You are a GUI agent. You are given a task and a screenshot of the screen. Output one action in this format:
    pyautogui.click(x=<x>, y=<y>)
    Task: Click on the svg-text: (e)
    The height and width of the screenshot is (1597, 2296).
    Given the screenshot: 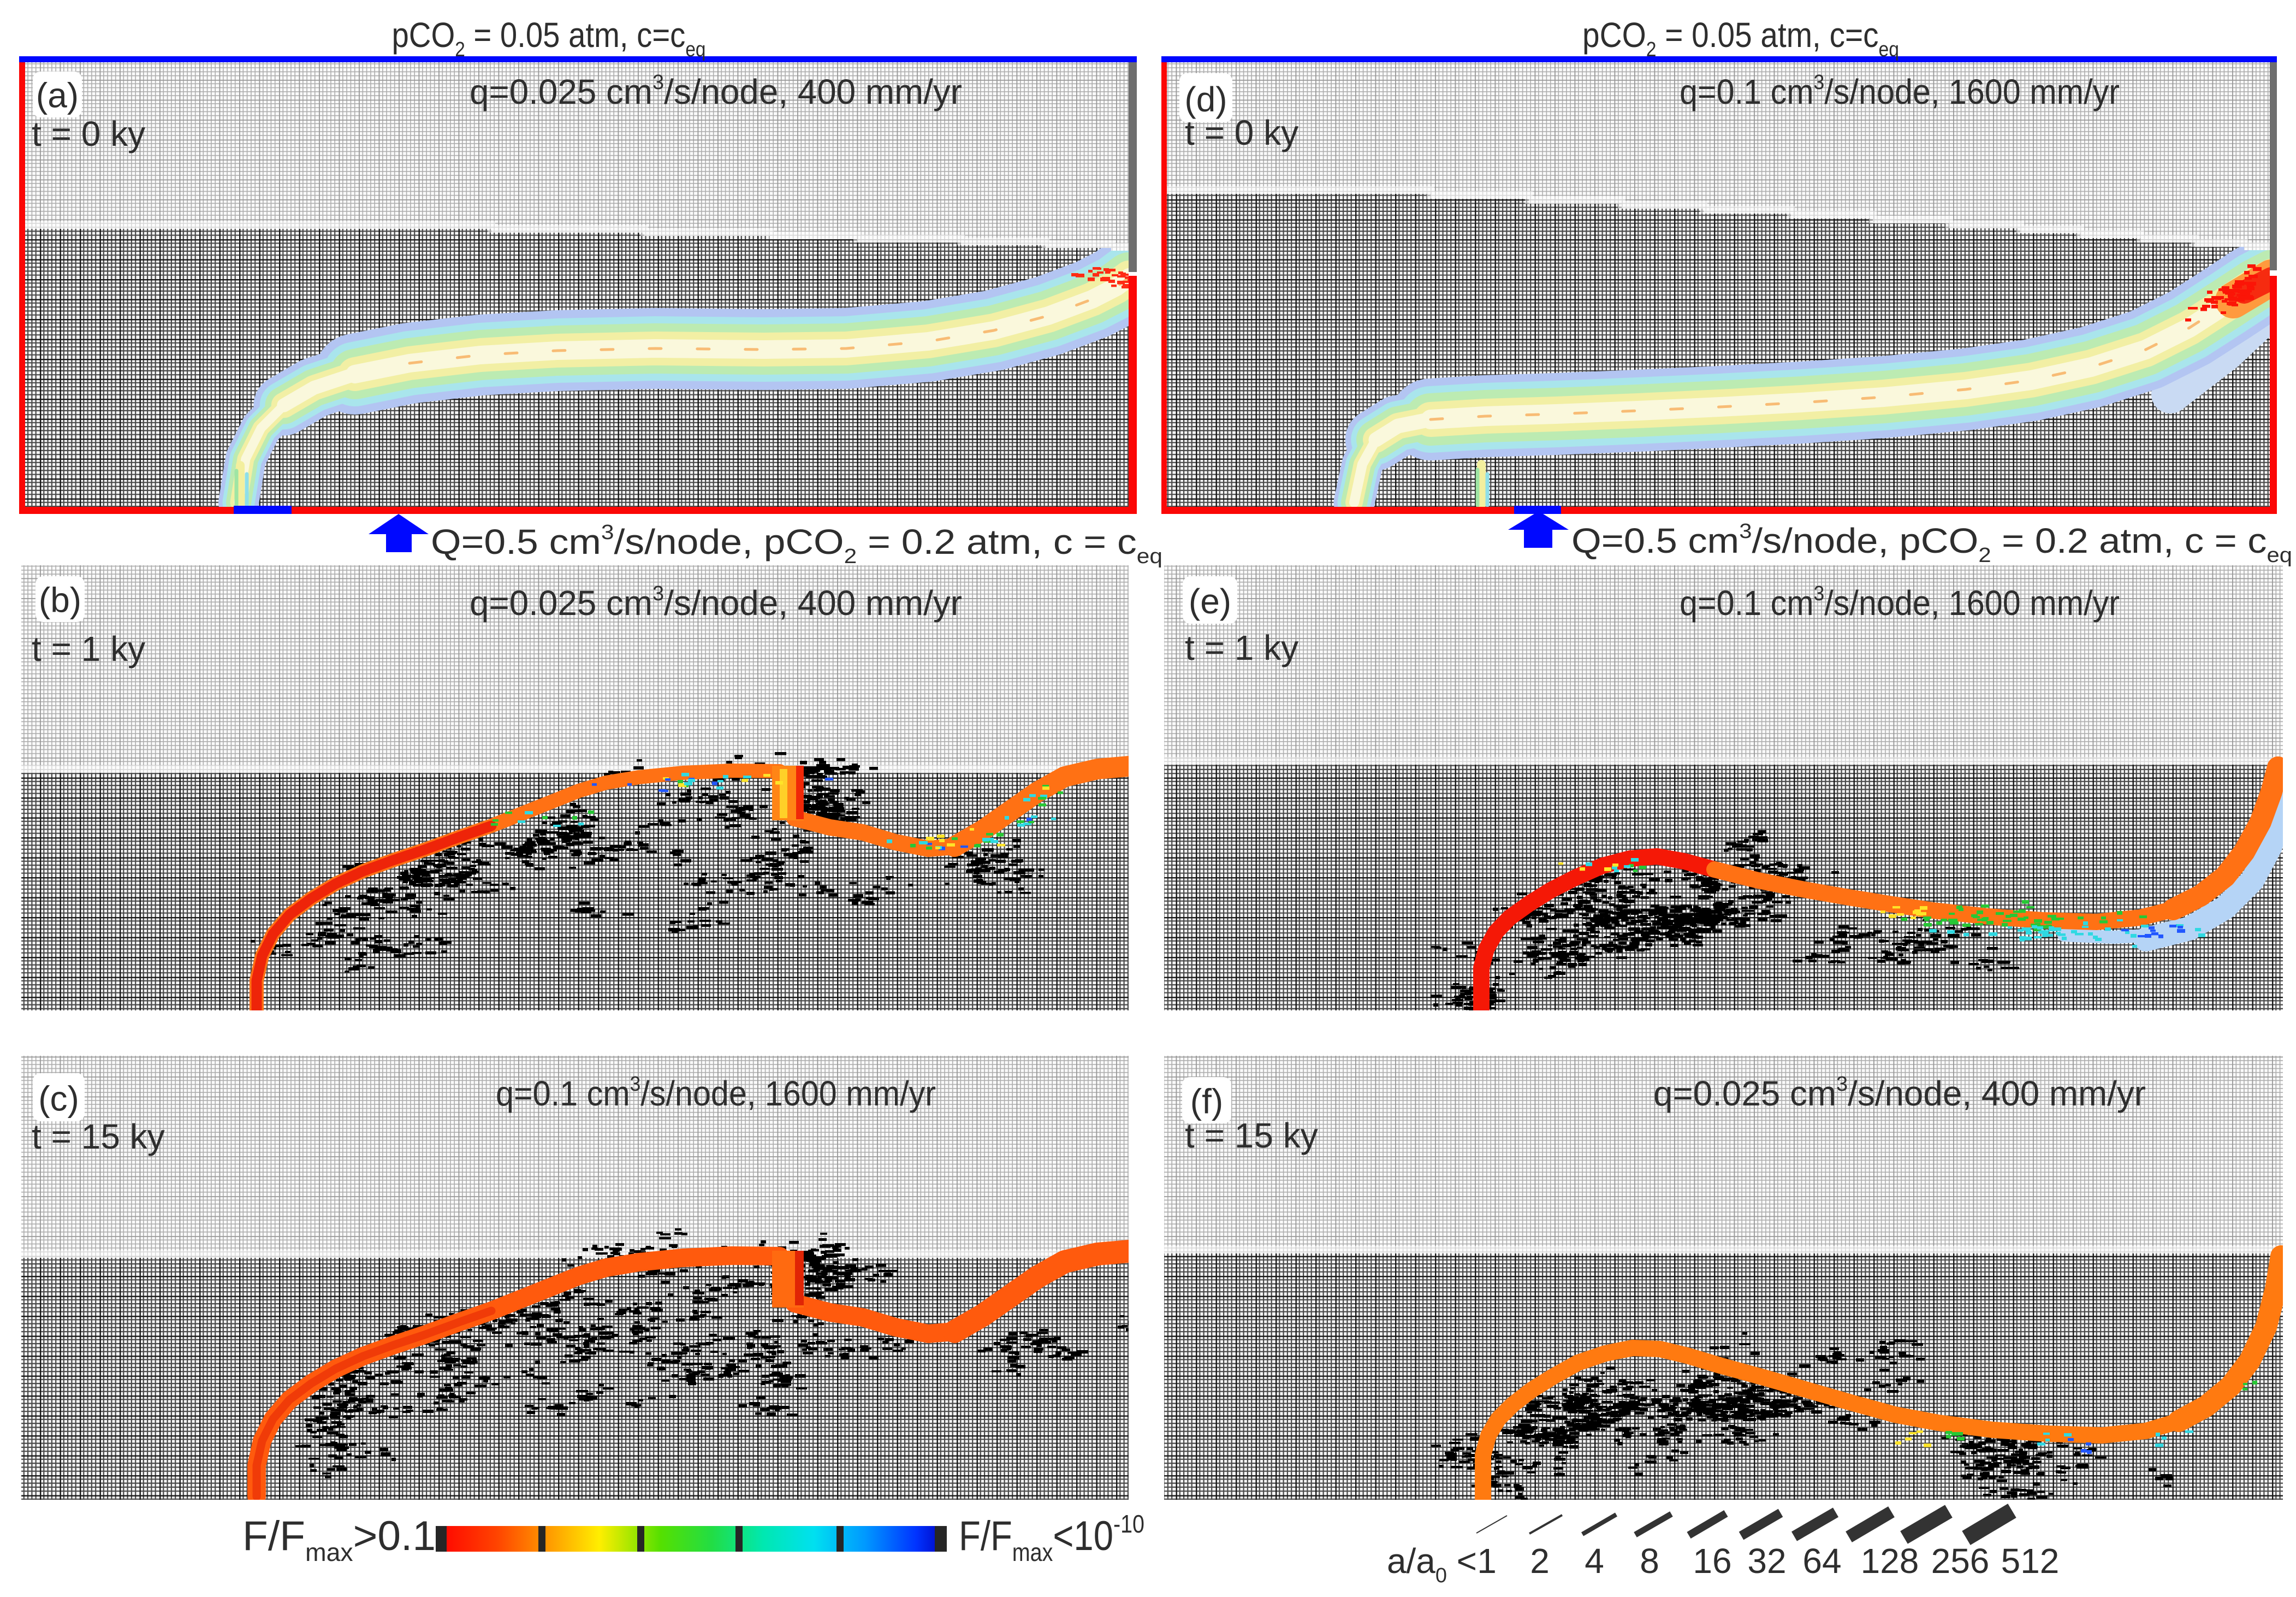 What is the action you would take?
    pyautogui.click(x=1210, y=601)
    